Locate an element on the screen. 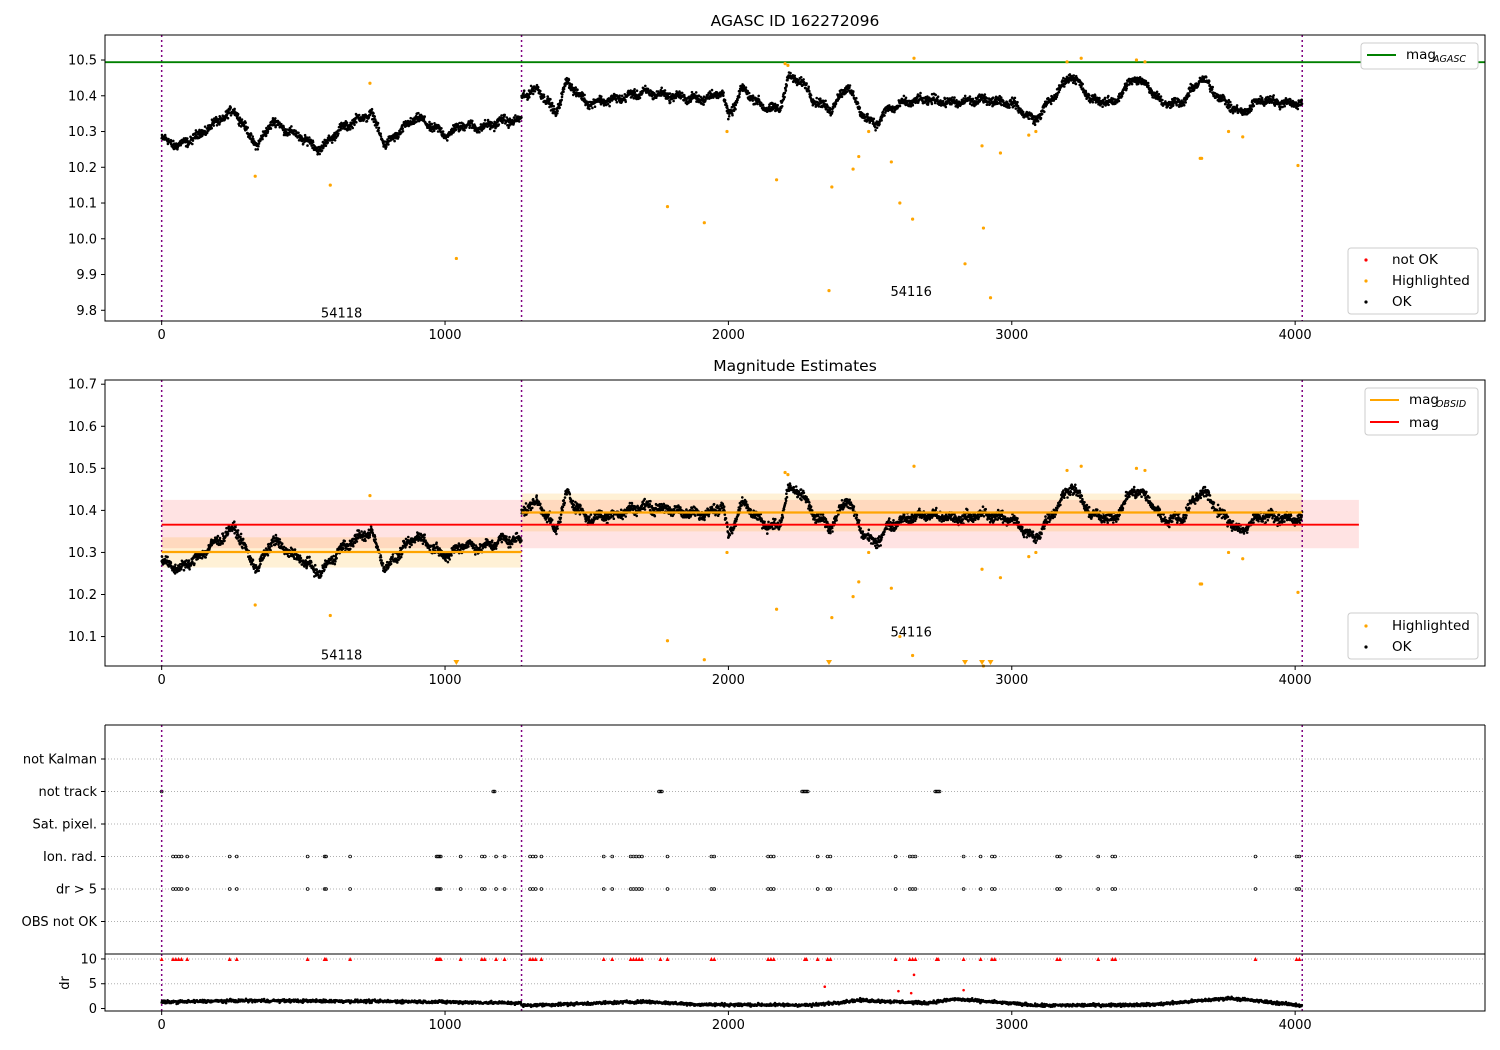 The image size is (1500, 1050). p1-xtick-label: 0 is located at coordinates (162, 335).